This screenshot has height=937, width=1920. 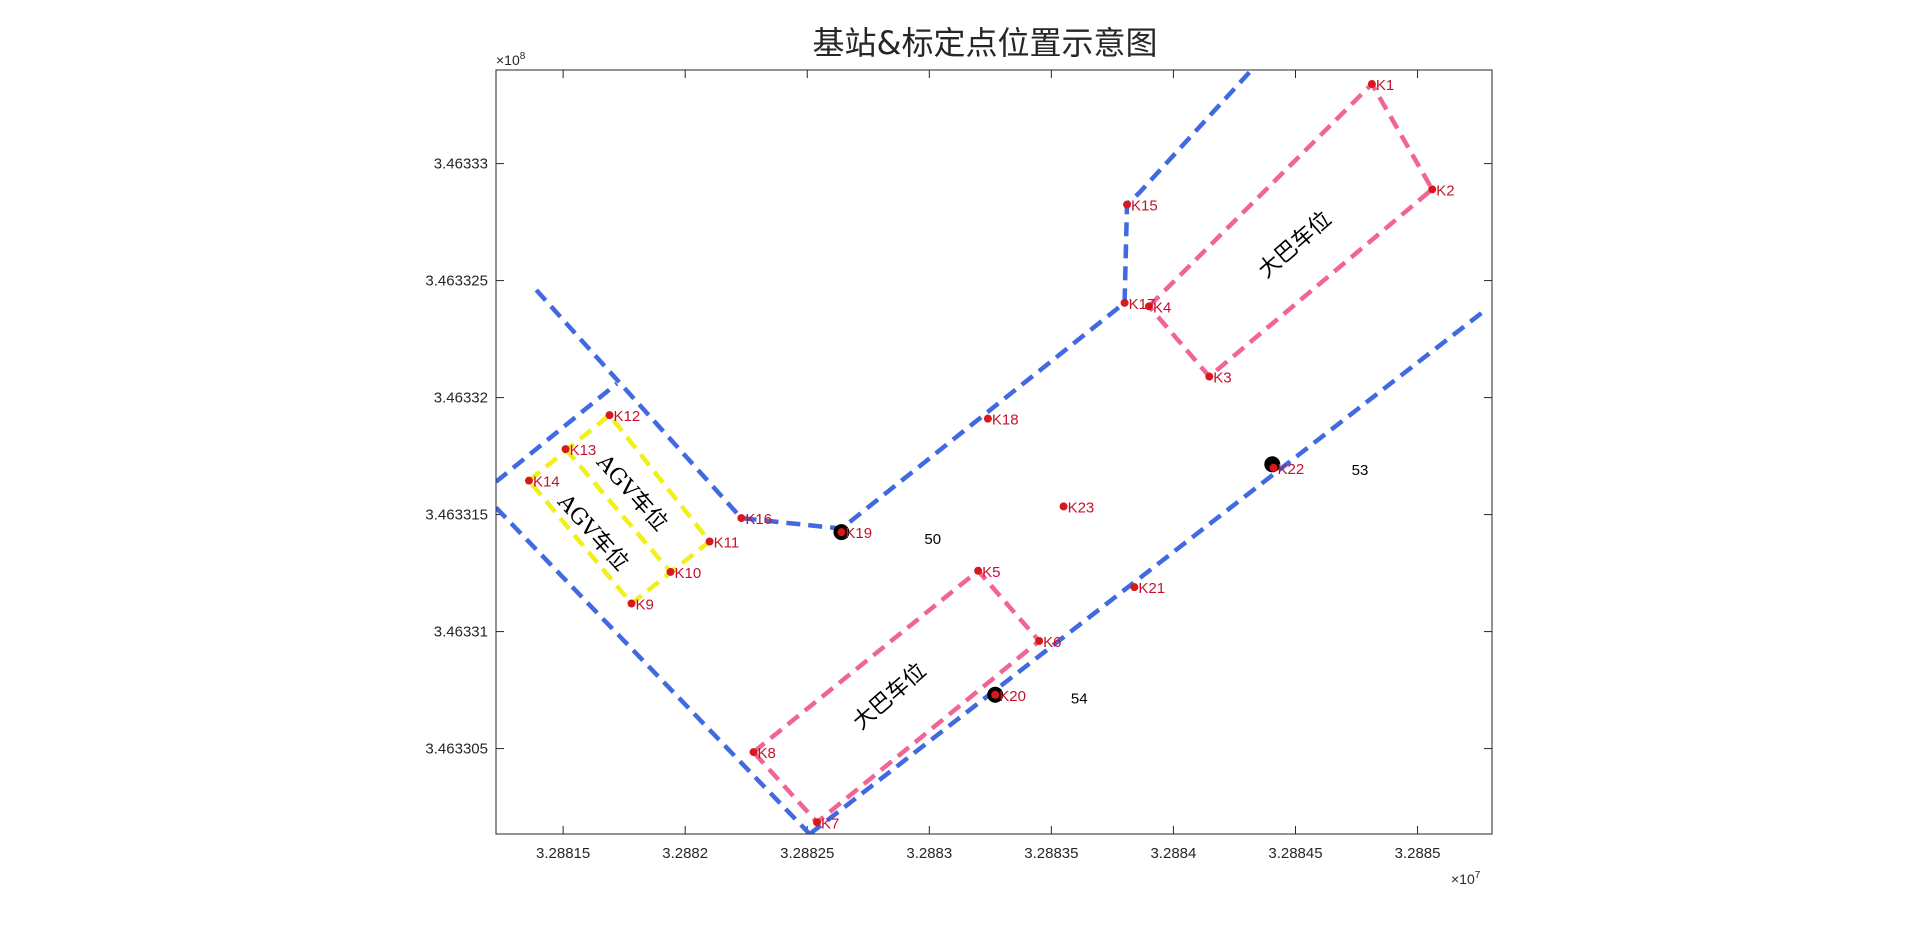 I want to click on x-tick-label: 3.28835, so click(x=1051, y=853).